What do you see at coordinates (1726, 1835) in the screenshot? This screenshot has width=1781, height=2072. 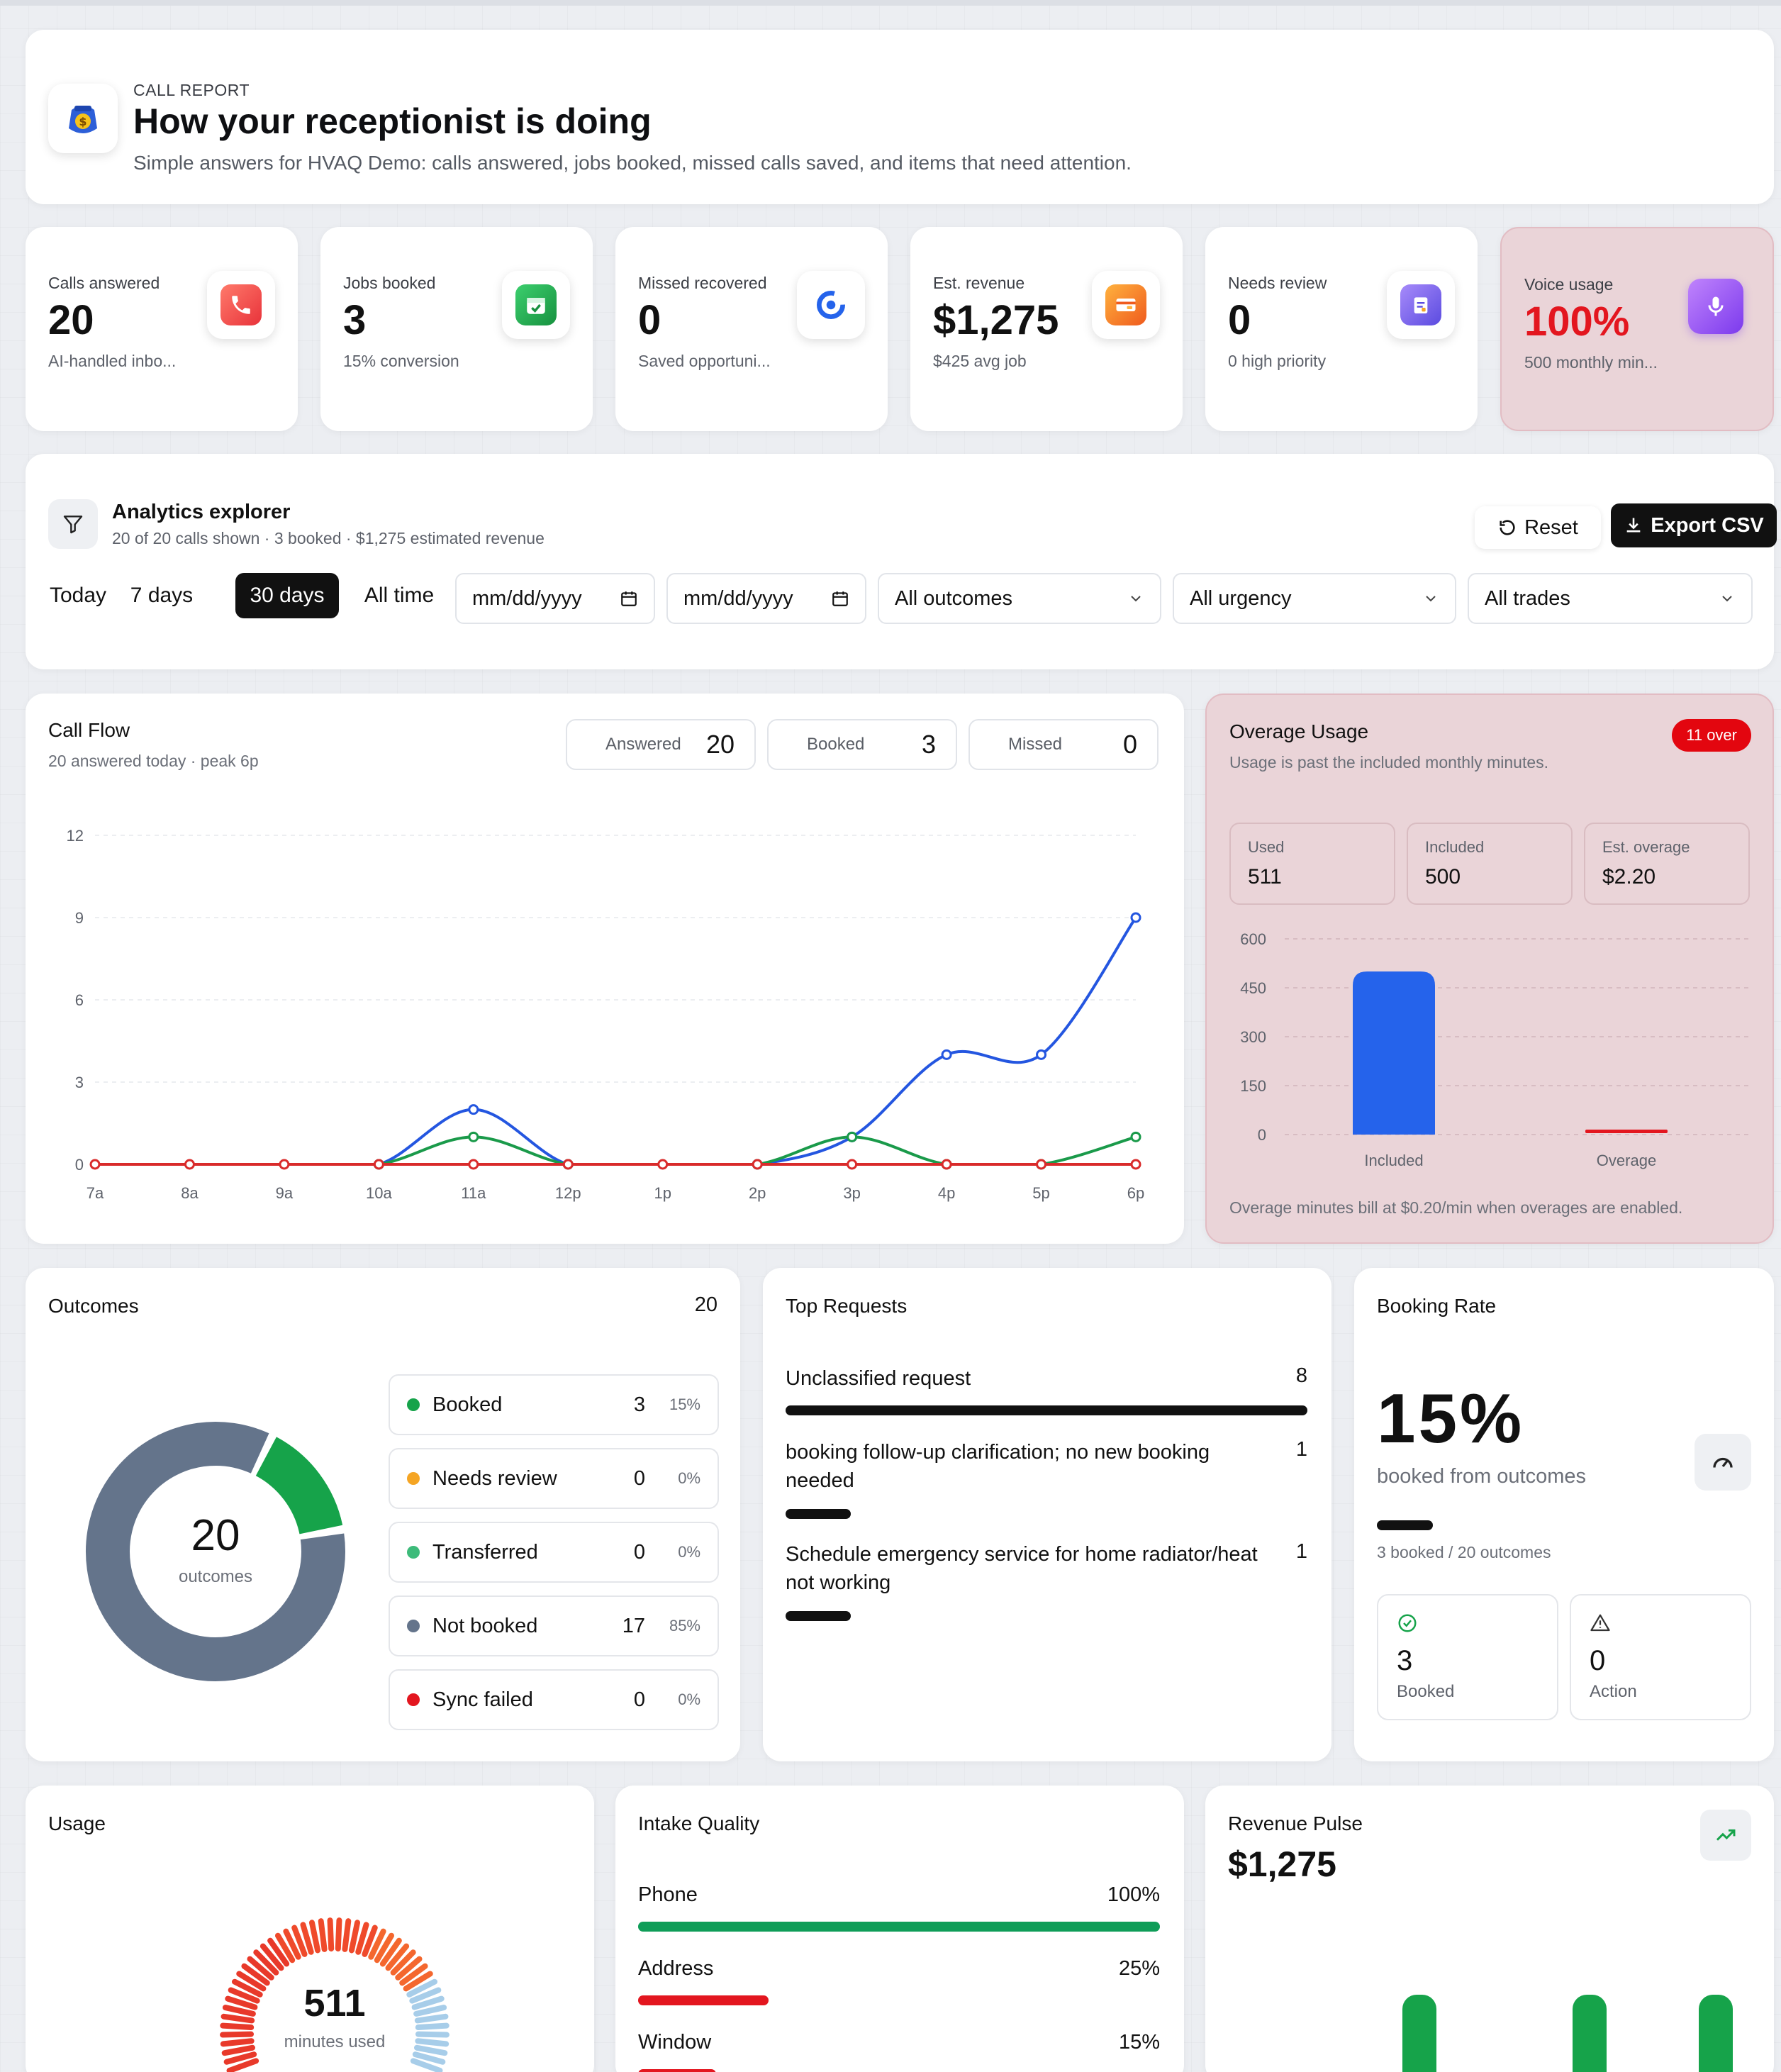 I see `trend-button` at bounding box center [1726, 1835].